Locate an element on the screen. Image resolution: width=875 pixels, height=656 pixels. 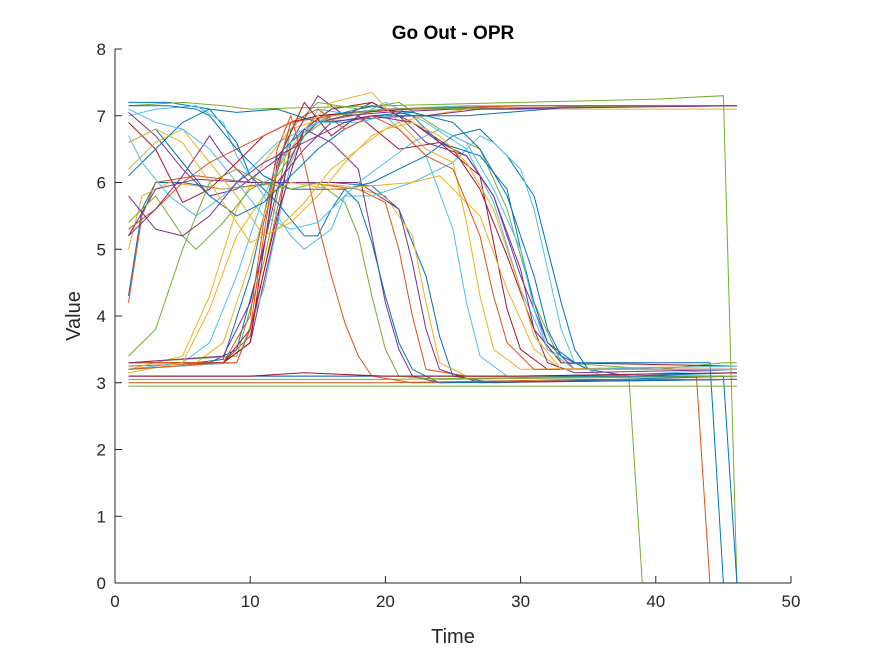
y-tick-label: 4 is located at coordinates (101, 316).